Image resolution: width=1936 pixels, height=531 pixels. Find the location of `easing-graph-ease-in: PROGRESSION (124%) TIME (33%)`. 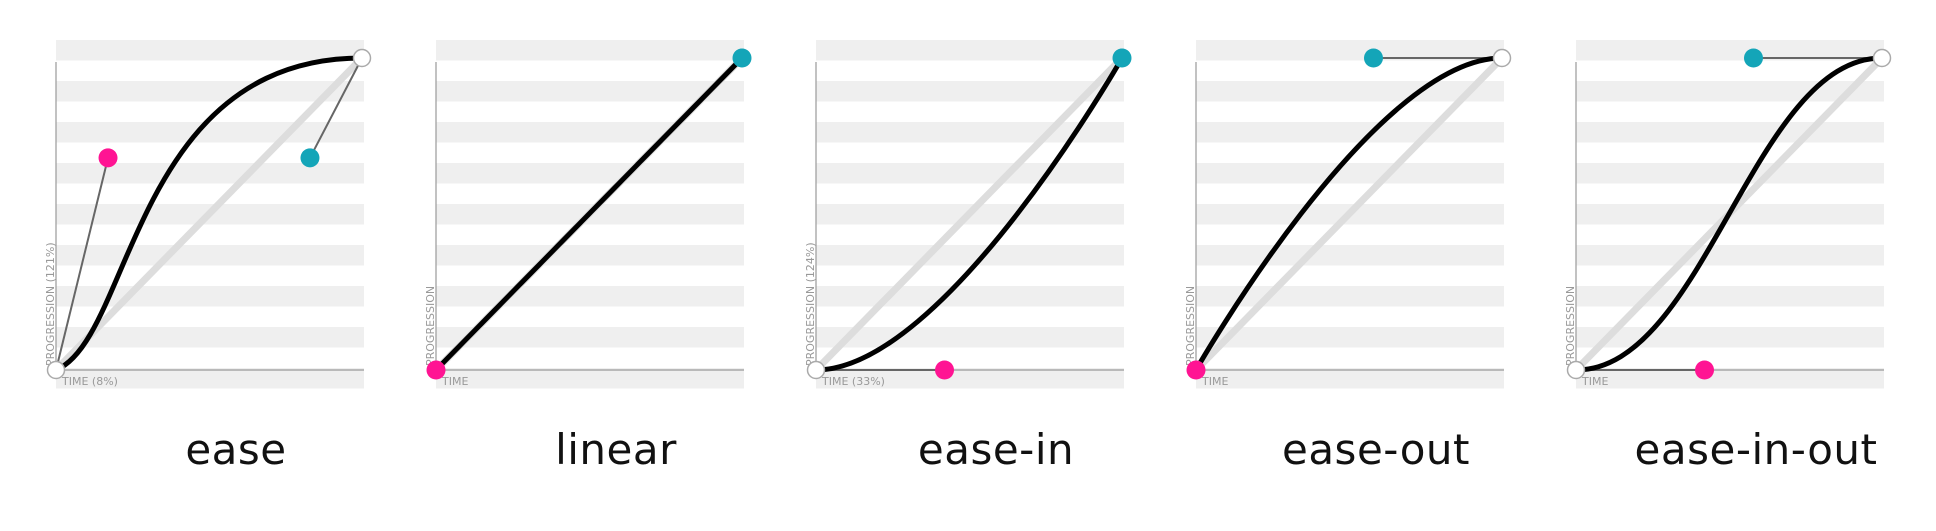

easing-graph-ease-in: PROGRESSION (124%) TIME (33%) is located at coordinates (968, 214).